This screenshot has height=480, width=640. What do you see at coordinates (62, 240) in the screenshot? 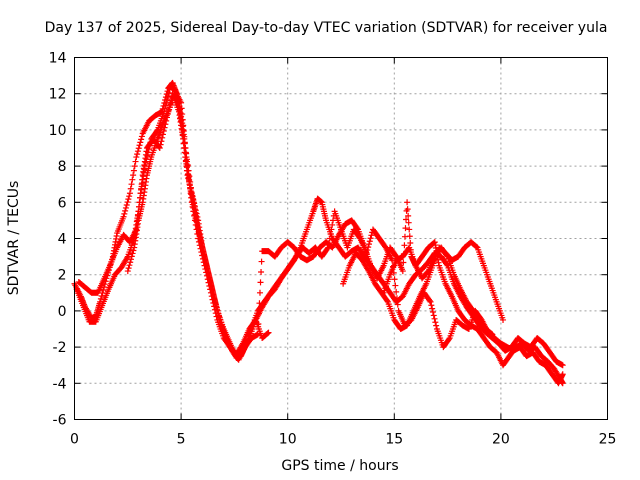
I see `y-tick-label: 4` at bounding box center [62, 240].